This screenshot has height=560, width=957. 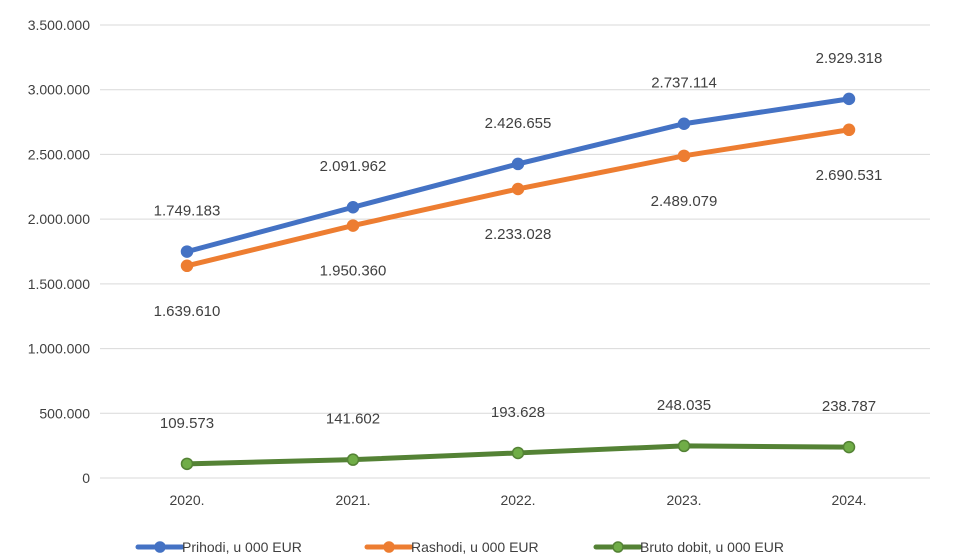 I want to click on data-label: 2.737.114, so click(x=684, y=83).